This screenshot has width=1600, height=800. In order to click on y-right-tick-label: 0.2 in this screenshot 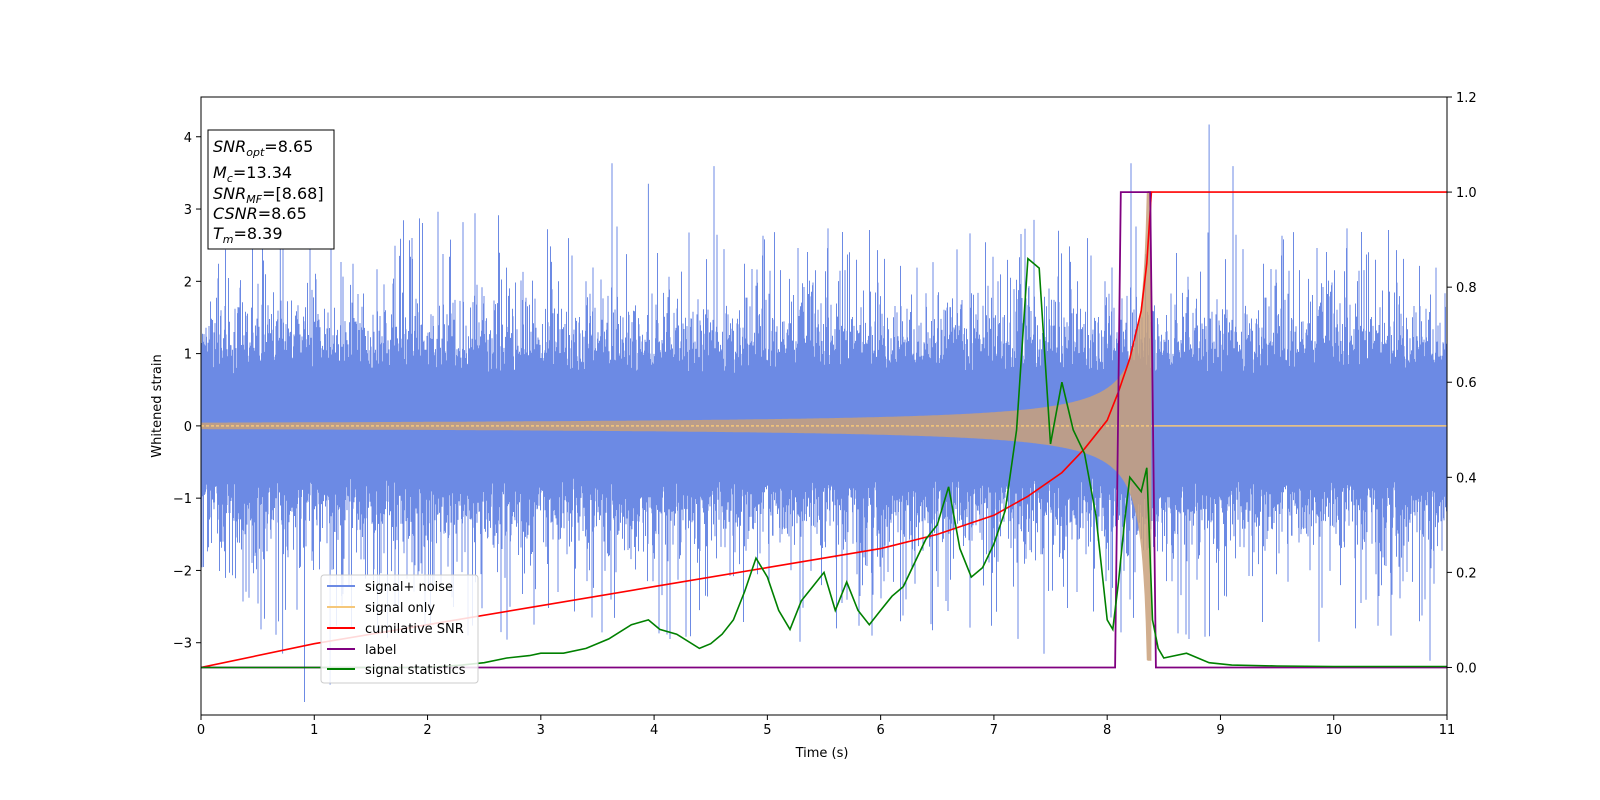, I will do `click(1466, 573)`.